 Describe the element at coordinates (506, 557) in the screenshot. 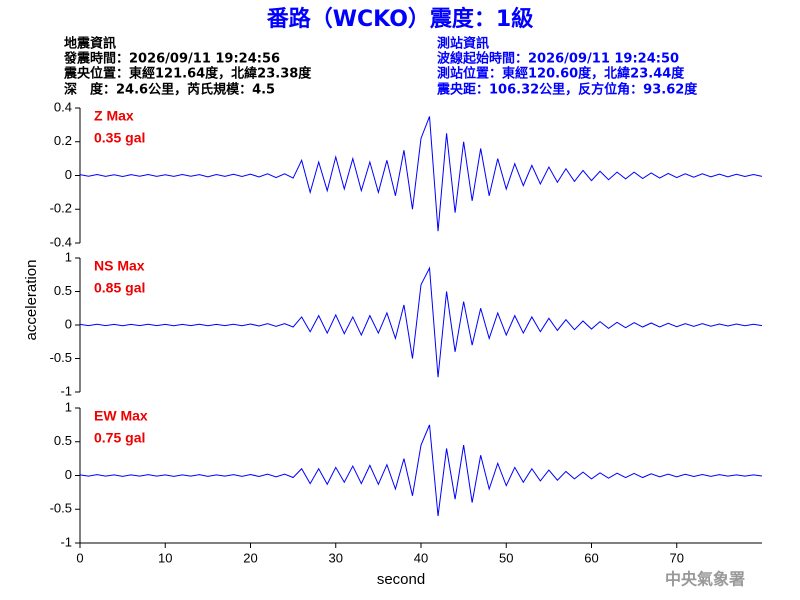

I see `x-tick-label: 50` at that location.